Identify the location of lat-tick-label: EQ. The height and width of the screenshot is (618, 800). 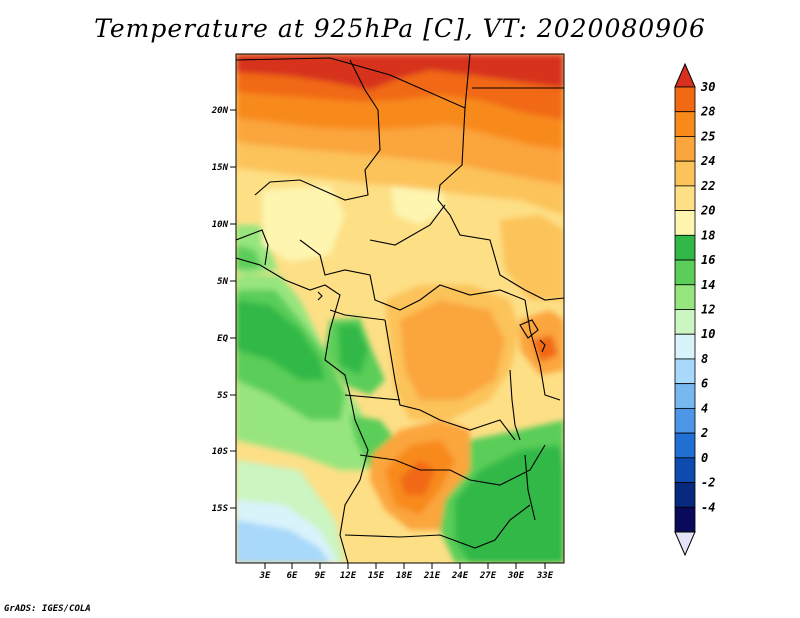
(222, 339).